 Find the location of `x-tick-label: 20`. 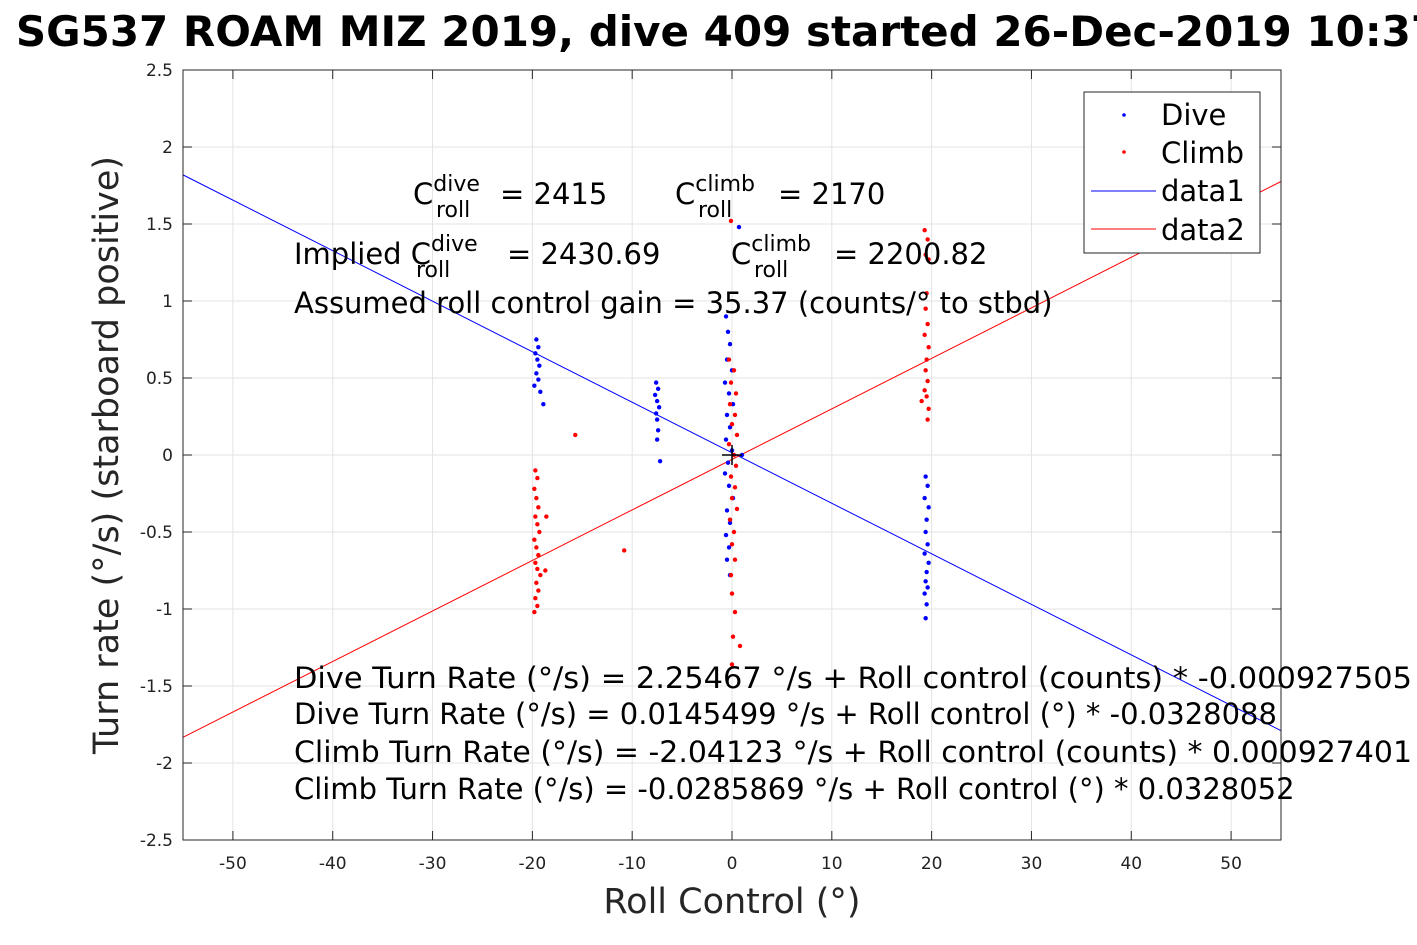

x-tick-label: 20 is located at coordinates (932, 864).